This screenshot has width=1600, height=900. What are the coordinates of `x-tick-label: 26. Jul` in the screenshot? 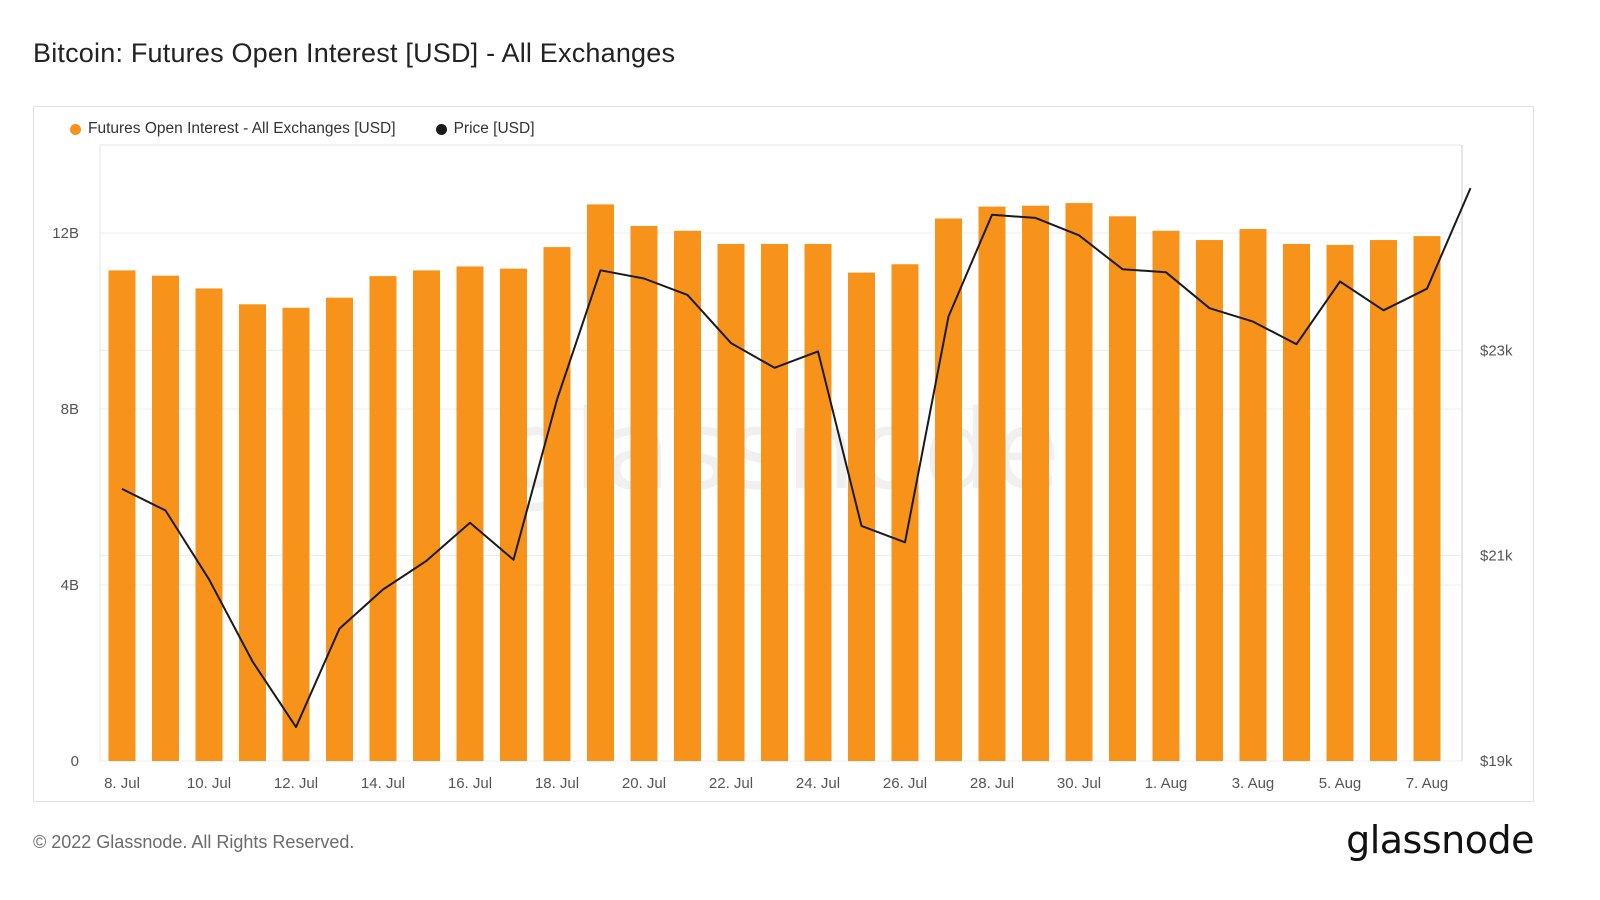 It's located at (905, 783).